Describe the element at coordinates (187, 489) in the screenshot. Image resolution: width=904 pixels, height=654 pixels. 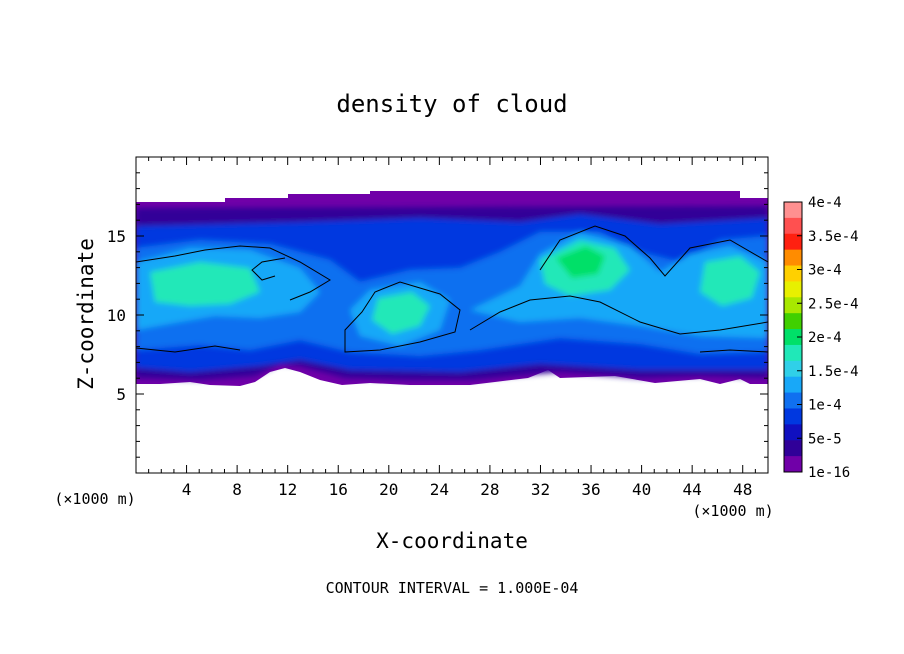
I see `x-tick-label: 4` at that location.